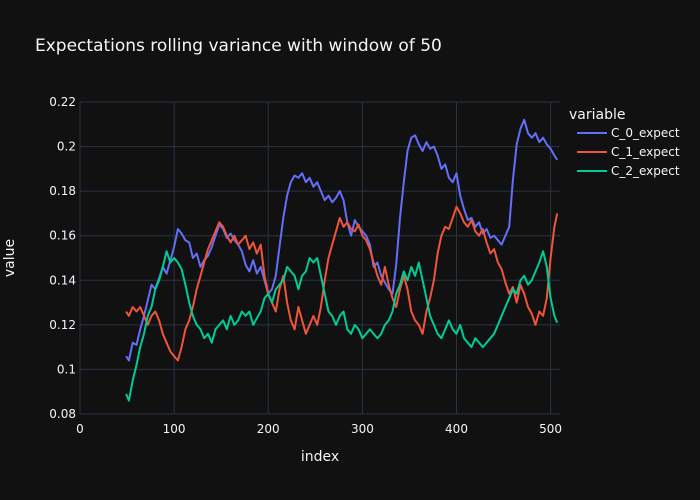  What do you see at coordinates (80, 429) in the screenshot?
I see `x-tick-label: 0` at bounding box center [80, 429].